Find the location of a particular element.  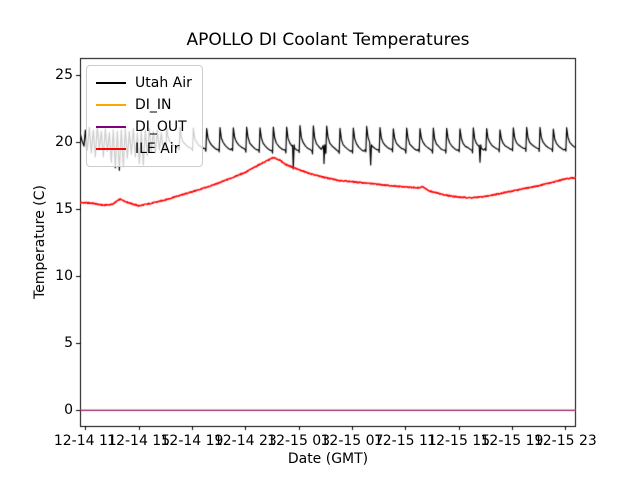

legend-label: DI_IN is located at coordinates (153, 105).